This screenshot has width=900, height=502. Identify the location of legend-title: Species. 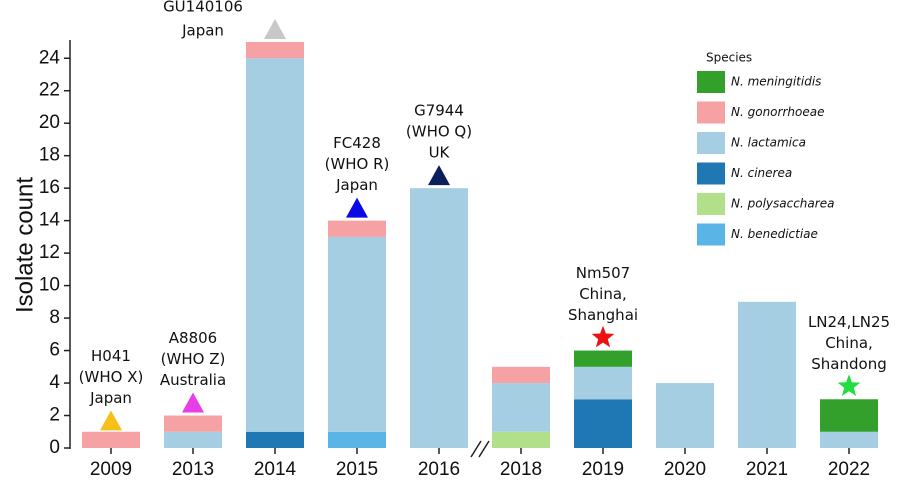
(729, 58).